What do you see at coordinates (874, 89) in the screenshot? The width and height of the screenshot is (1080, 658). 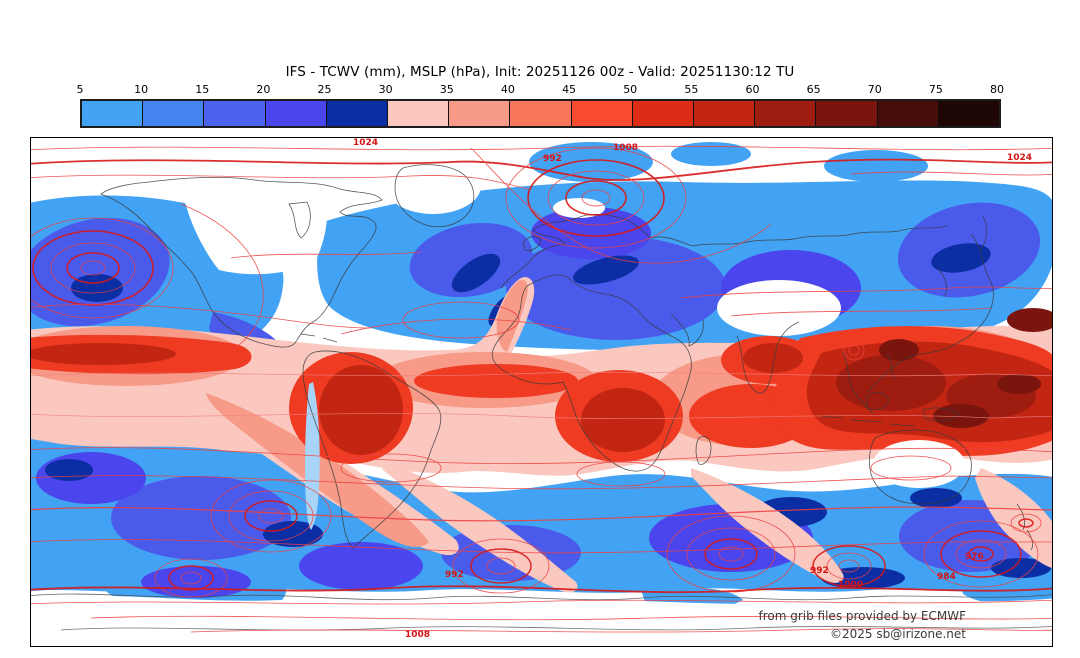 I see `colorbar-tick-70: 70` at bounding box center [874, 89].